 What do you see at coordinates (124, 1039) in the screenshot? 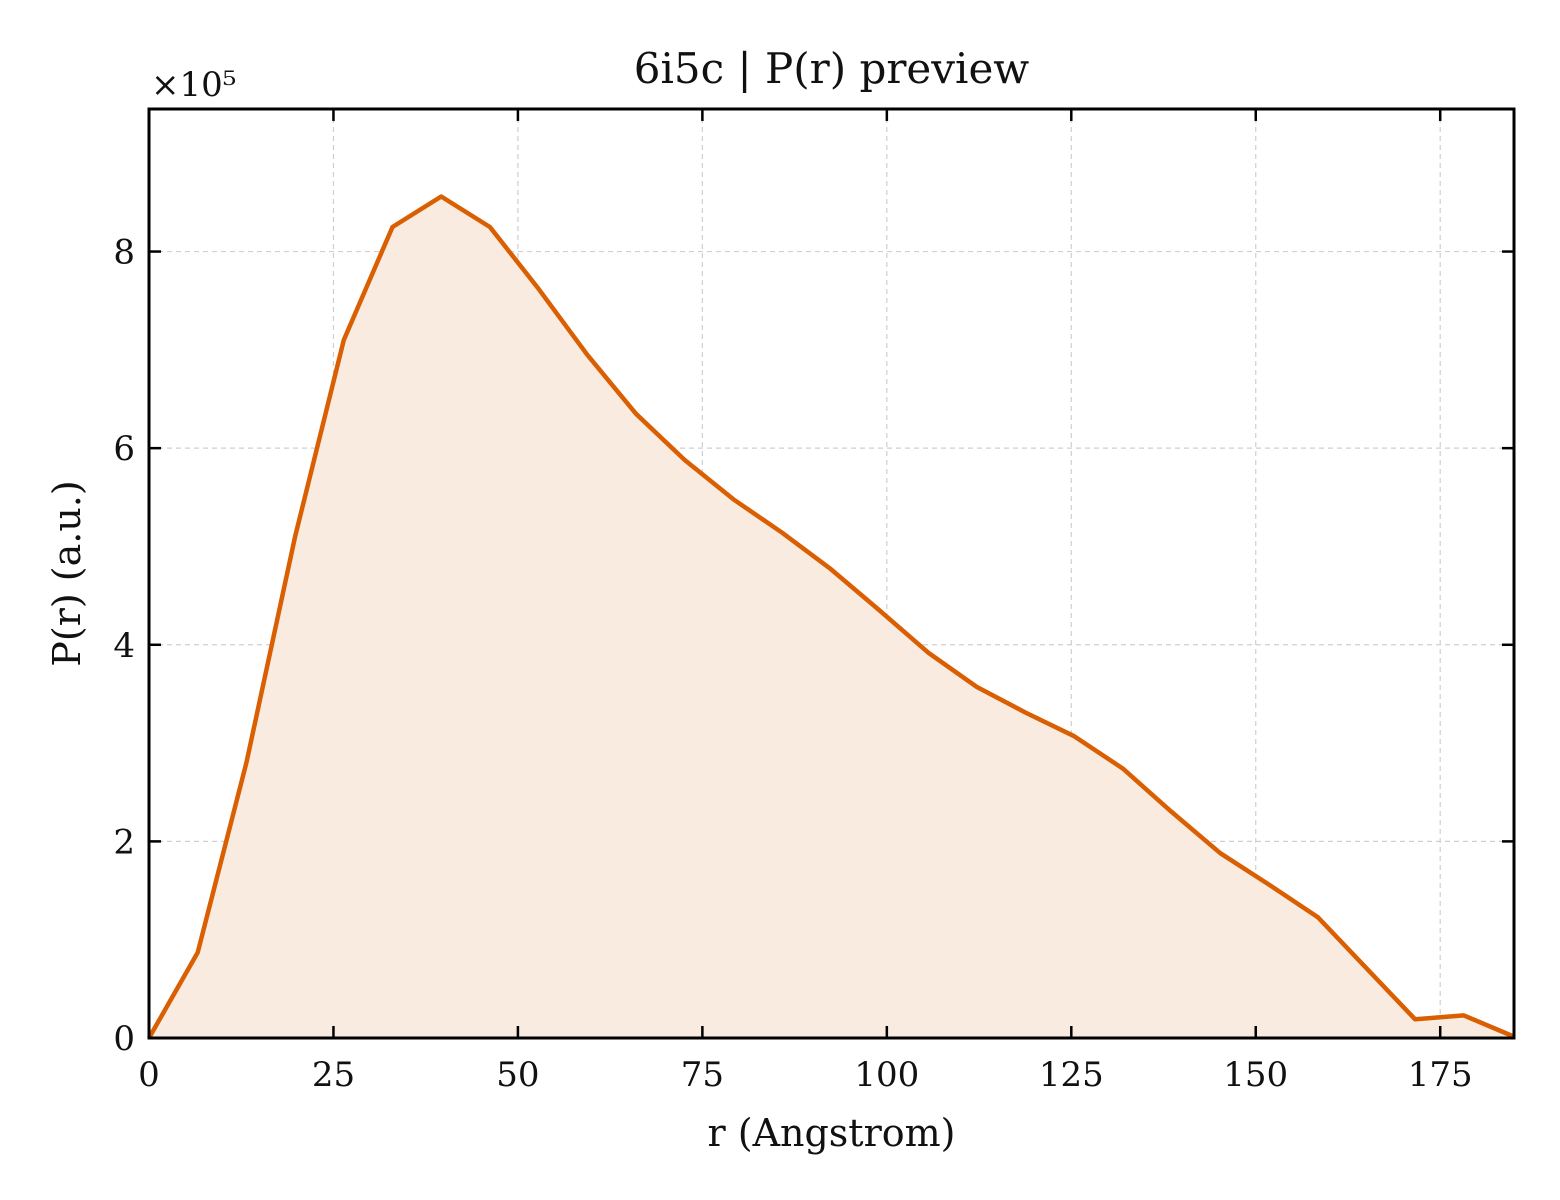
I see `y-tick-label: 0` at bounding box center [124, 1039].